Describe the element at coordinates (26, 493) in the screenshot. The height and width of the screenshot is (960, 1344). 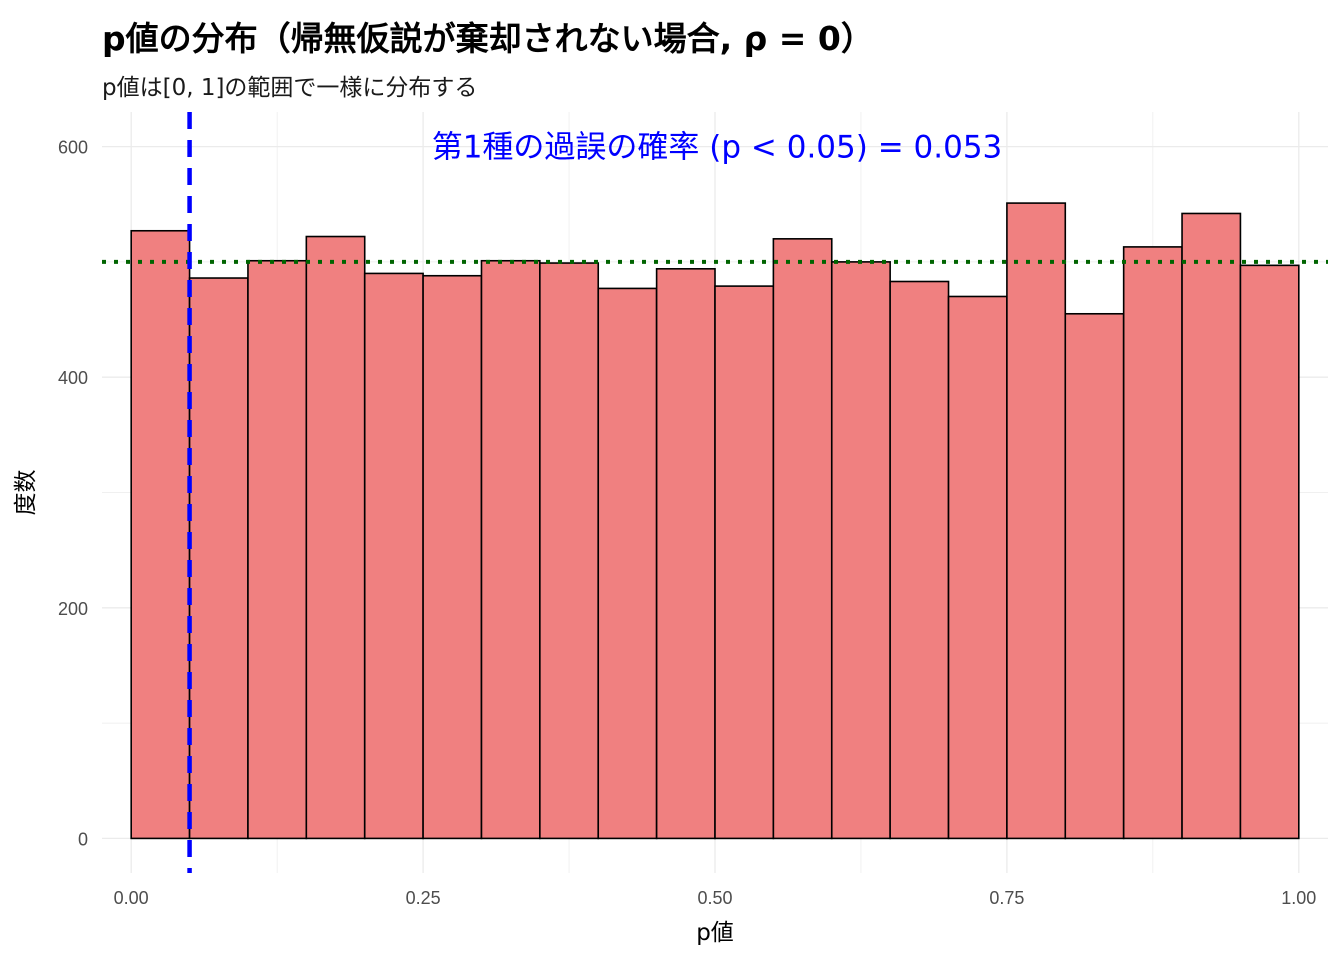
I see `y-axis-title: 度数` at that location.